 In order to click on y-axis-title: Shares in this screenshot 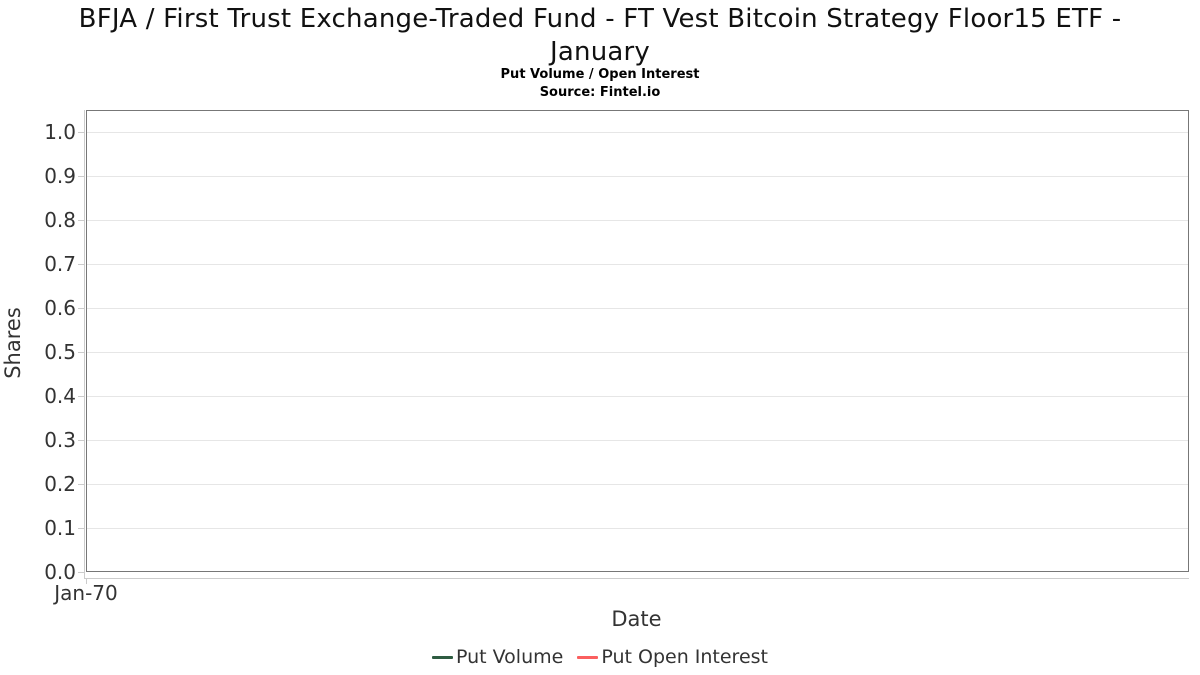, I will do `click(13, 343)`.